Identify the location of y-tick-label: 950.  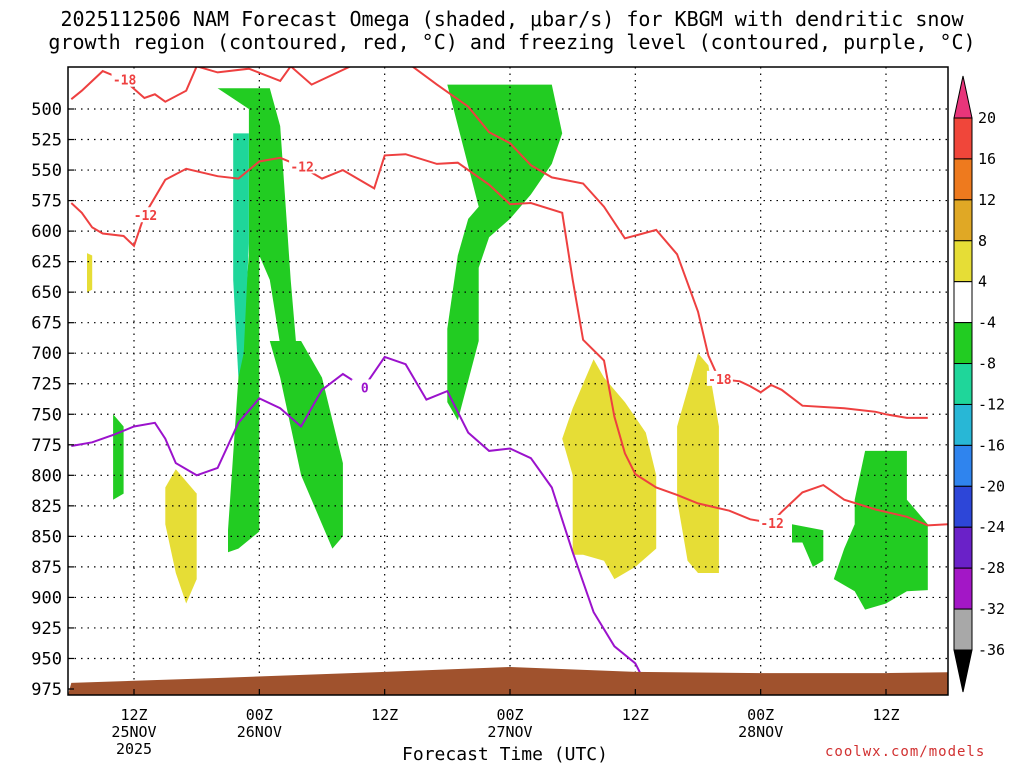
(46, 659).